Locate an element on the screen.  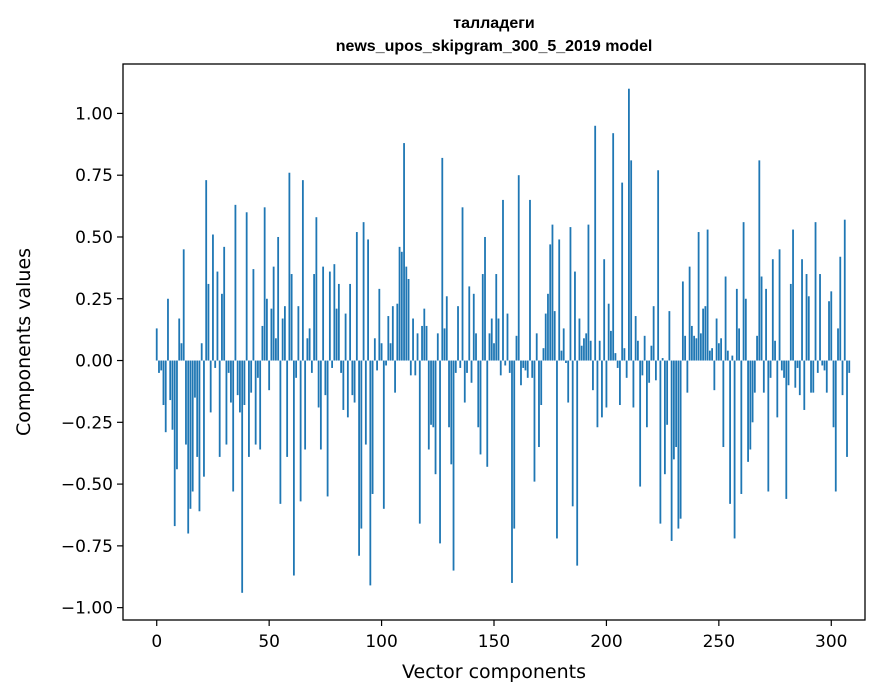
x-tick-label-150: 150 is located at coordinates (494, 642).